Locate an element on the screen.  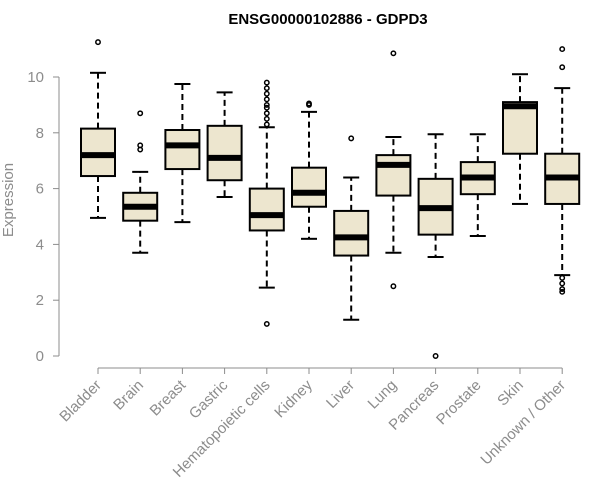
x-tick-label: Brain is located at coordinates (128, 395).